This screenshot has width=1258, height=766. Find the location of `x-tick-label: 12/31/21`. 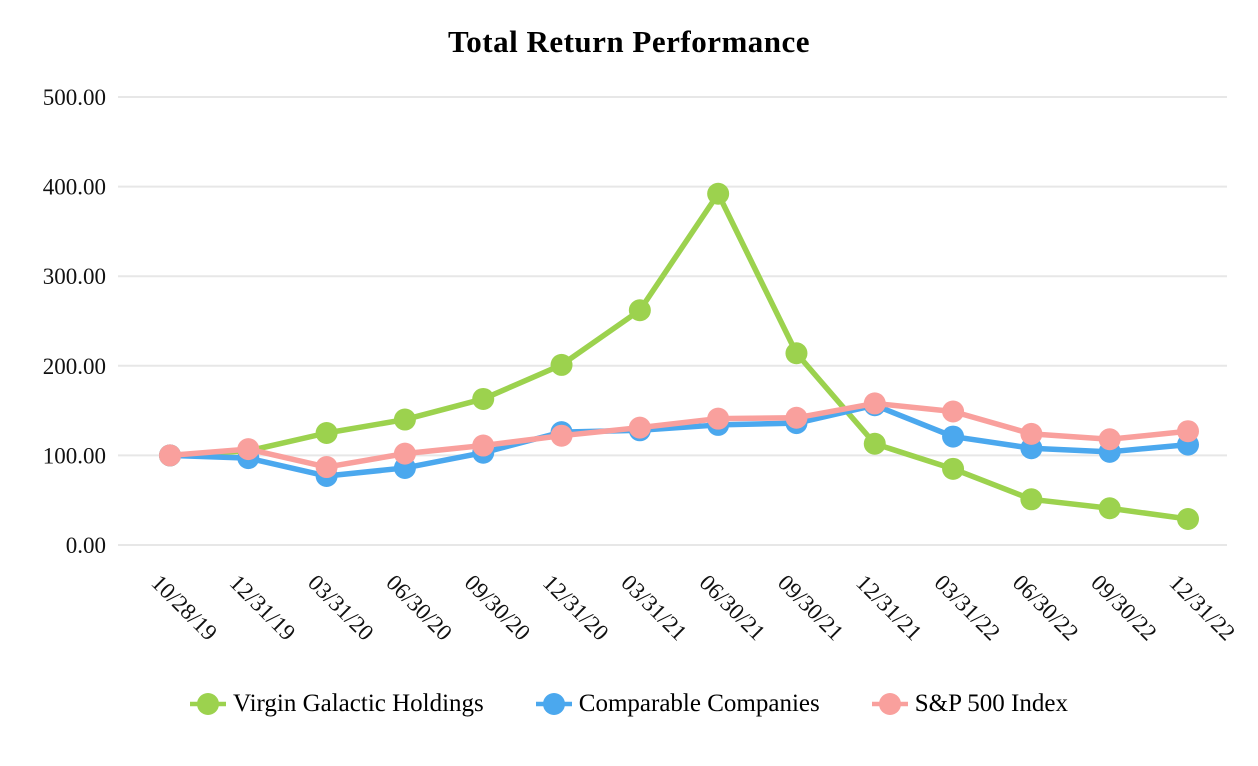

x-tick-label: 12/31/21 is located at coordinates (889, 608).